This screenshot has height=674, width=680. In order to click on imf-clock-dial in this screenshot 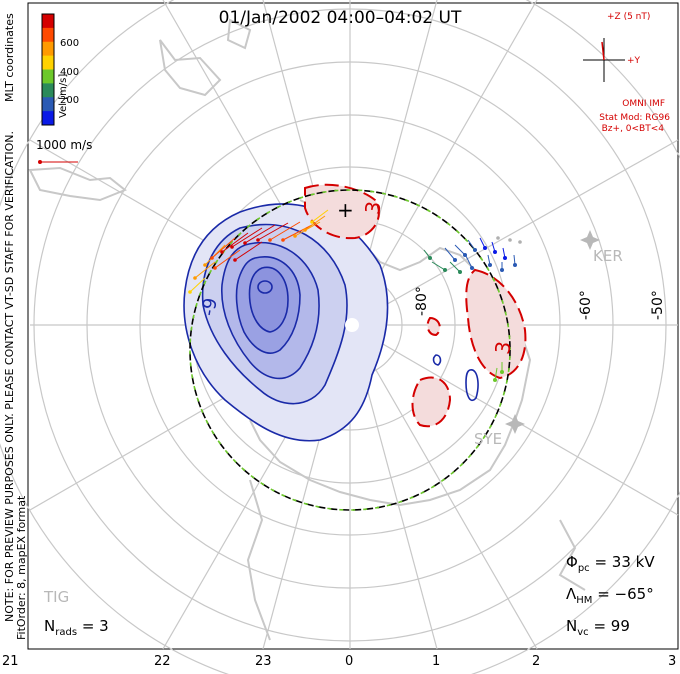, I will do `click(604, 60)`.